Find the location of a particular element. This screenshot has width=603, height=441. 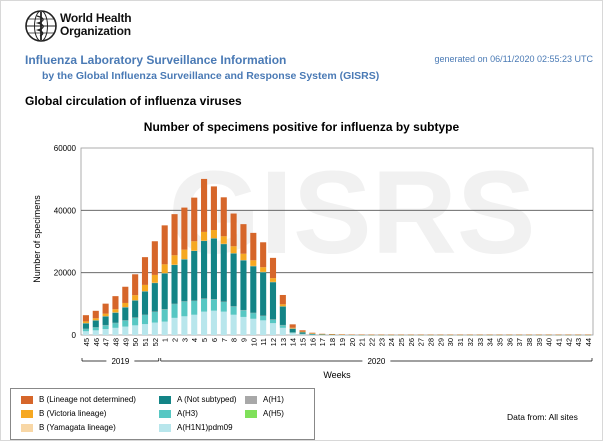

legend-label: A(H1N1)pdm09 is located at coordinates (205, 427).